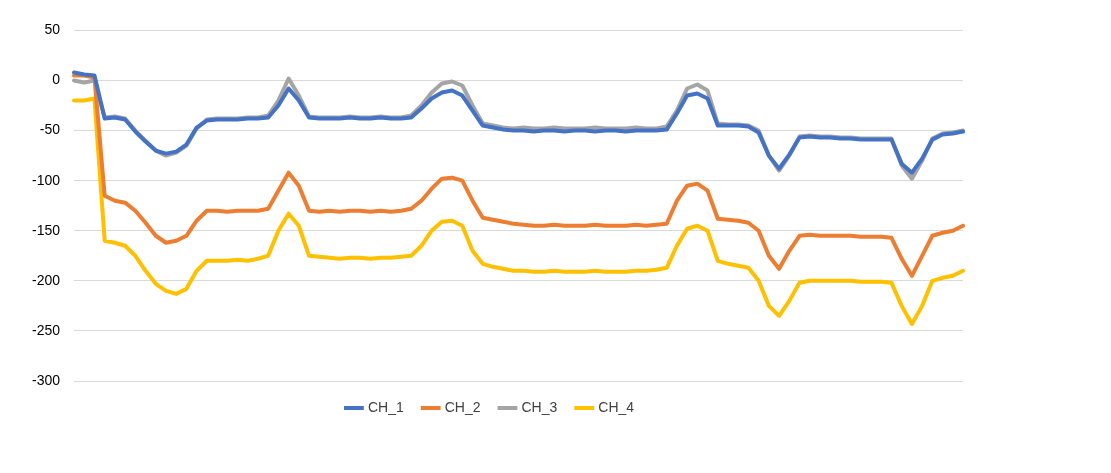 The image size is (1111, 473). I want to click on legend-label: CH_1, so click(385, 406).